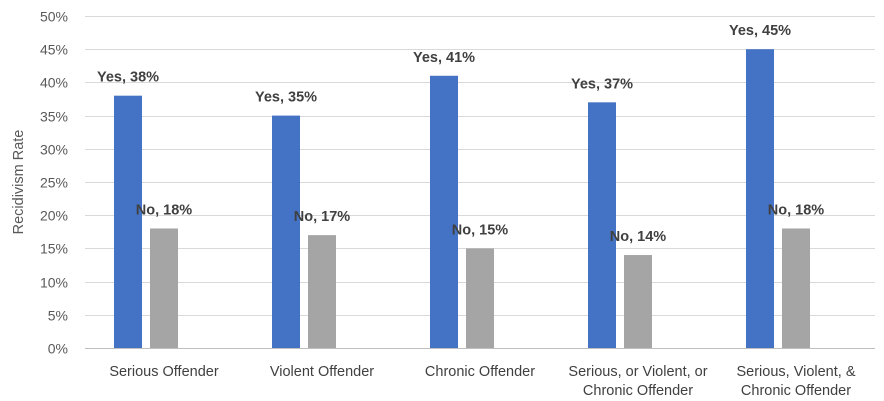 The height and width of the screenshot is (401, 884). What do you see at coordinates (760, 31) in the screenshot?
I see `data-label-yes: Yes, 45%` at bounding box center [760, 31].